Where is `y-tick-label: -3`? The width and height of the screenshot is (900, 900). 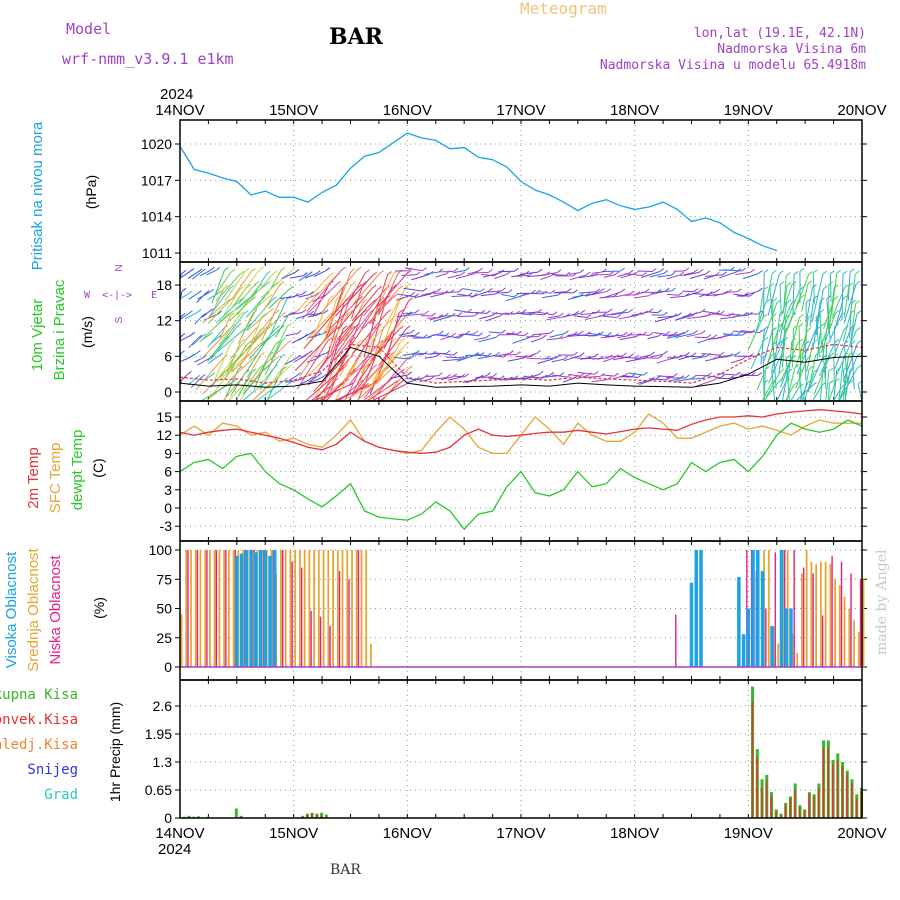
y-tick-label: -3 is located at coordinates (166, 526).